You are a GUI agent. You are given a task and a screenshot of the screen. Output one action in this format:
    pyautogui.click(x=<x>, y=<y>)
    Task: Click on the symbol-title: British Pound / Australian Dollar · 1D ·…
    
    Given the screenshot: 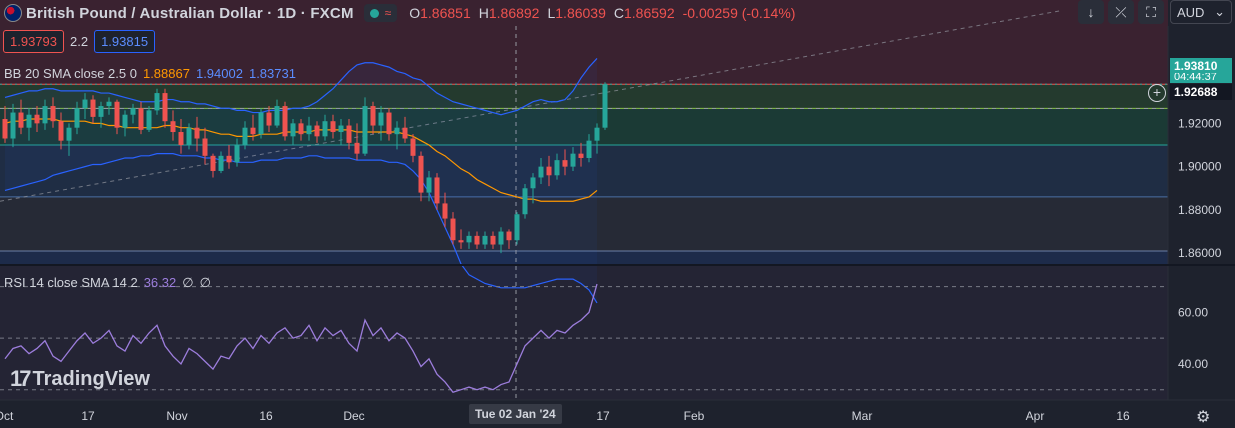 What is the action you would take?
    pyautogui.click(x=190, y=13)
    